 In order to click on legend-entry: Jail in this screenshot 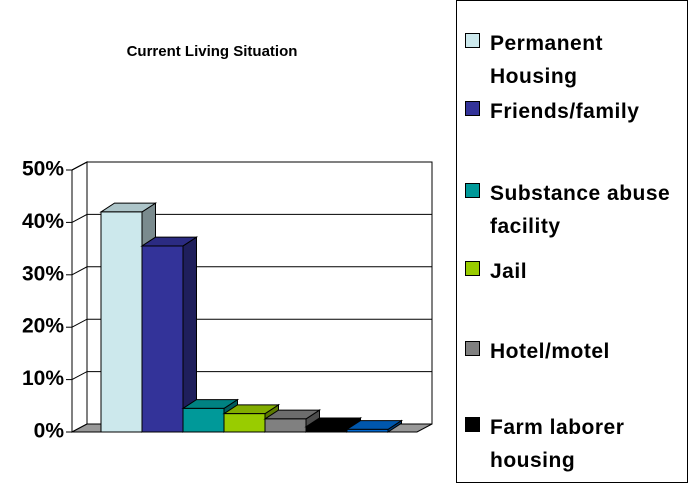, I will do `click(576, 271)`.